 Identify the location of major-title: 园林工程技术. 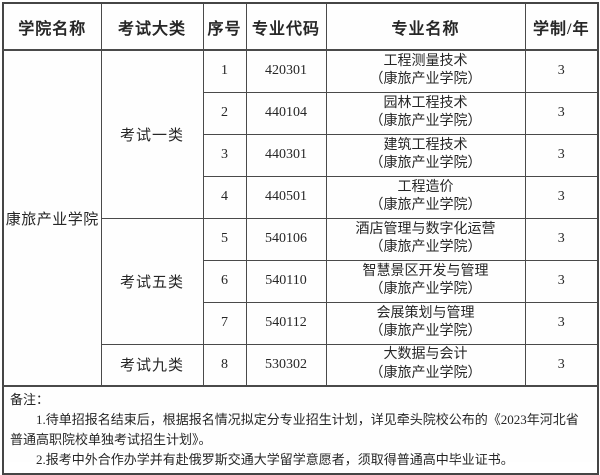
(425, 103).